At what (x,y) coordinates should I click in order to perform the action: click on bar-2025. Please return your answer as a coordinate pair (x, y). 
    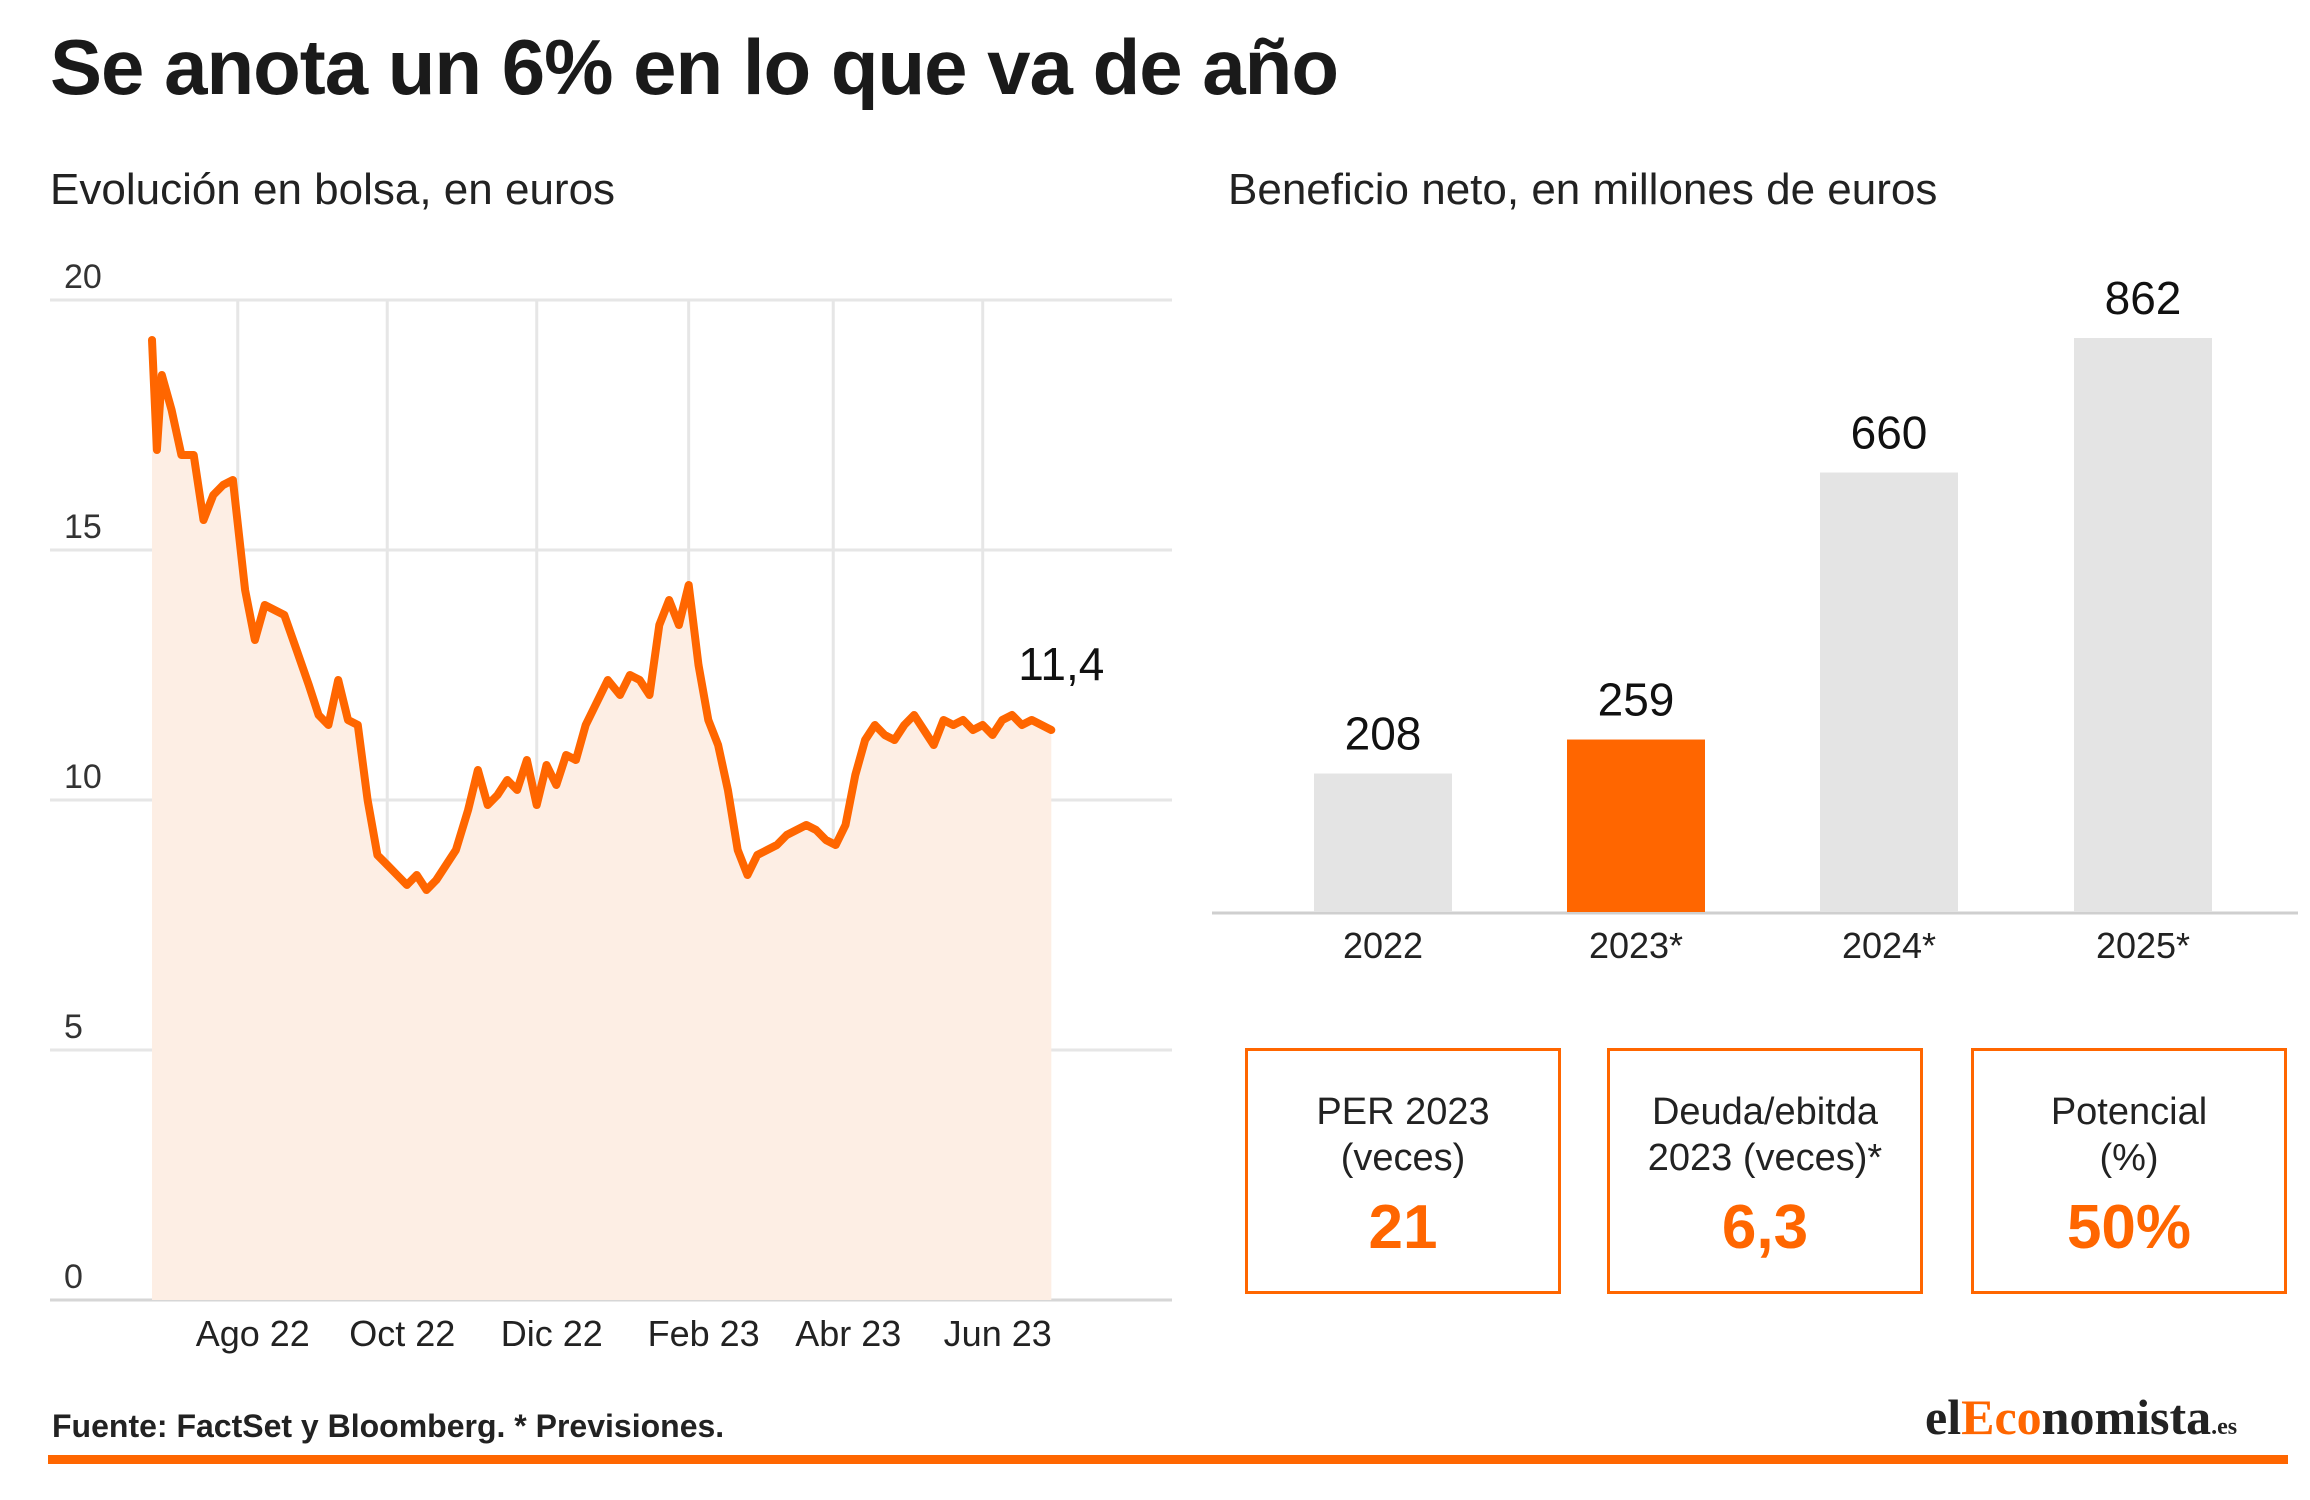
    Looking at the image, I should click on (2143, 625).